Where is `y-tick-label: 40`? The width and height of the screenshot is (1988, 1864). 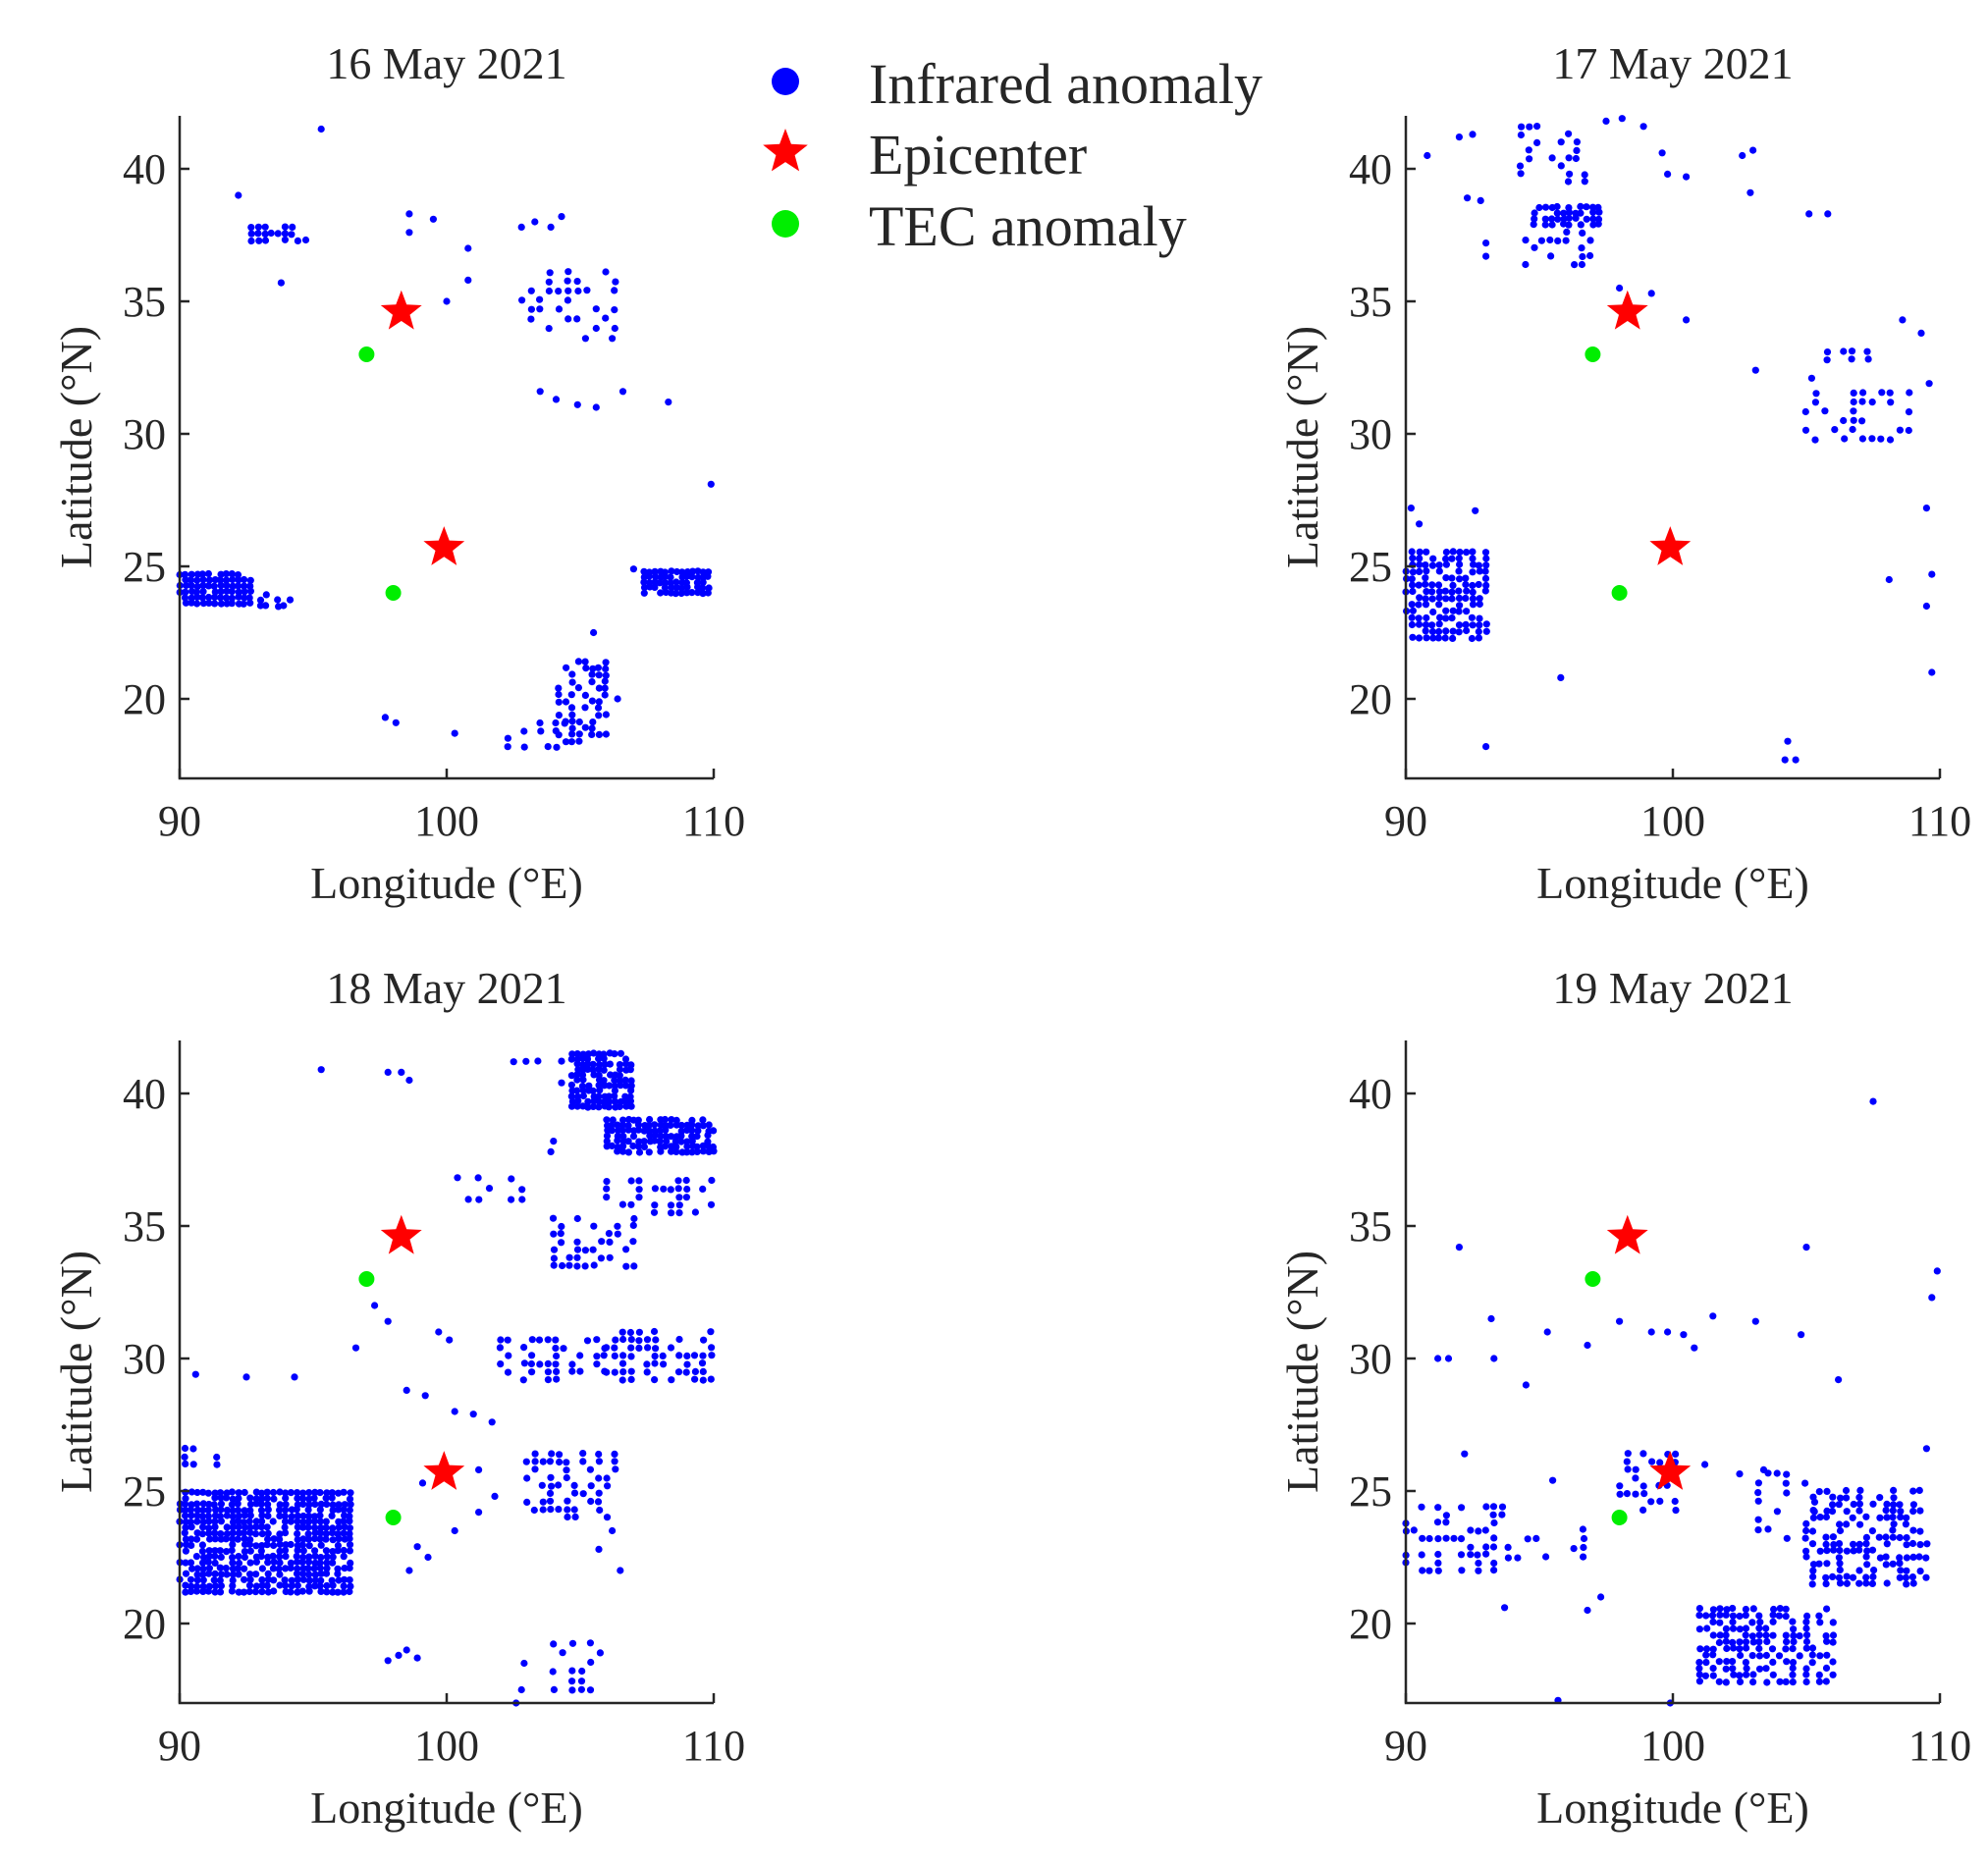
y-tick-label: 40 is located at coordinates (1370, 1094).